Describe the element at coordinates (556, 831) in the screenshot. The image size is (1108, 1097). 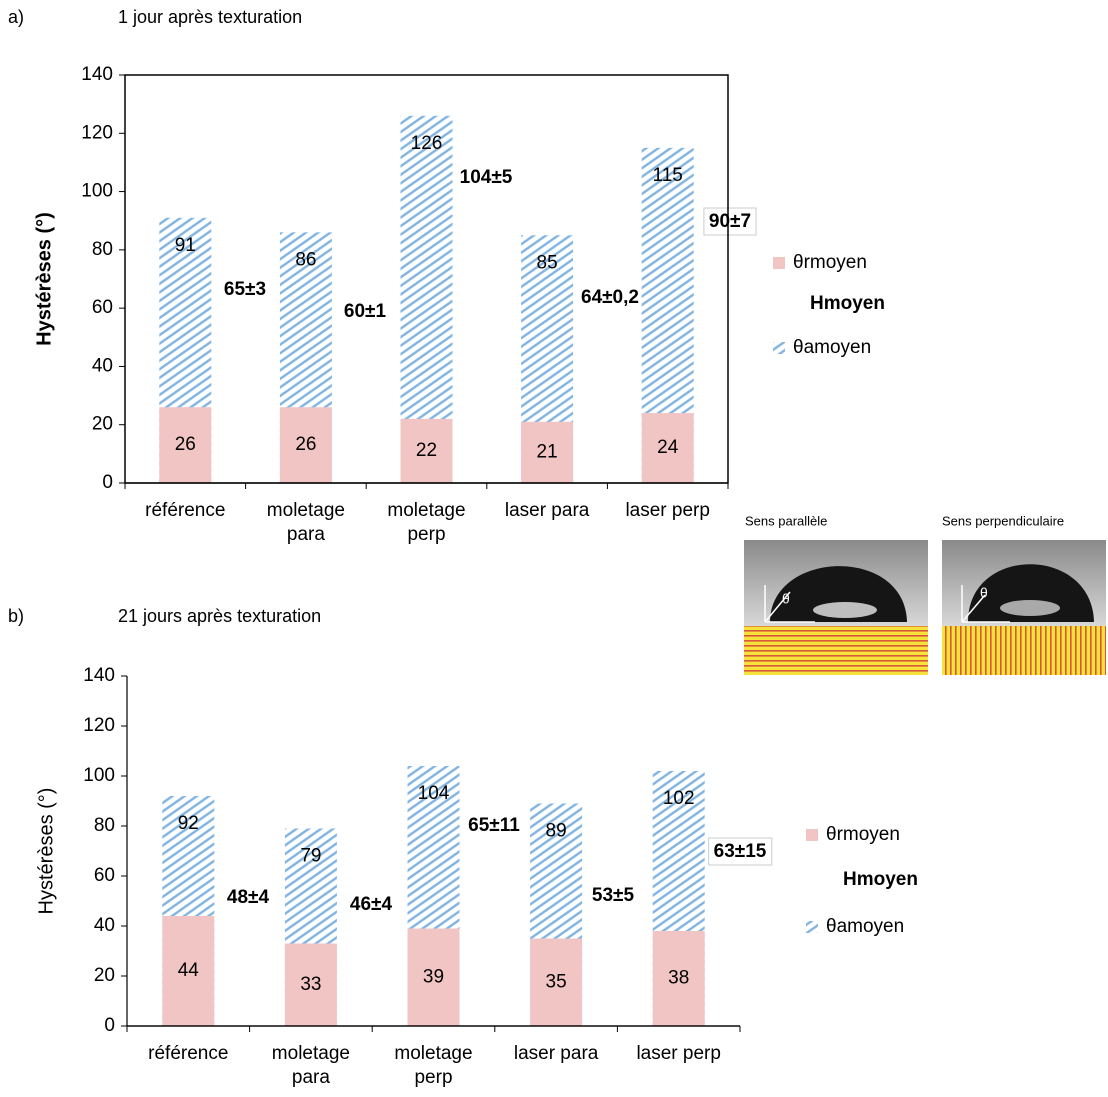
I see `value-label: 89` at that location.